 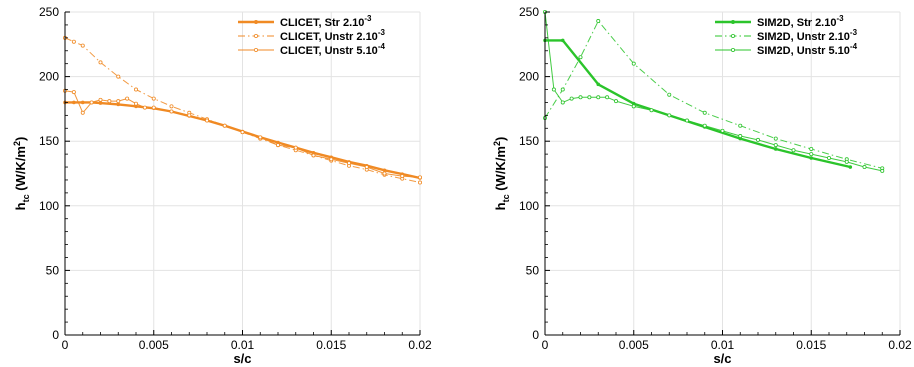 I want to click on x-tick-label: 0.005, so click(x=634, y=345).